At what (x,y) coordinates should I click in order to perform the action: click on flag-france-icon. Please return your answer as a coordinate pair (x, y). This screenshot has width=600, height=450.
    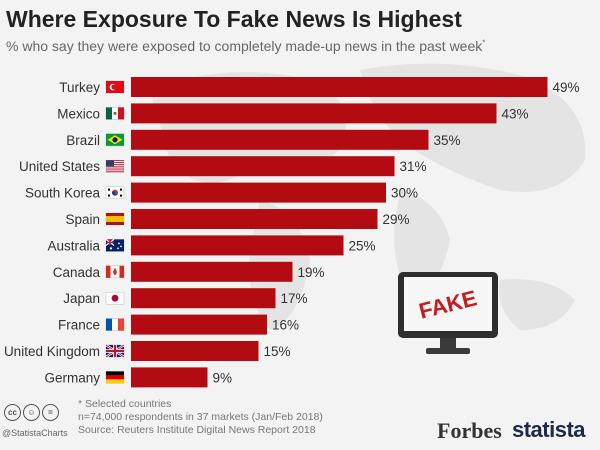
    Looking at the image, I should click on (115, 324).